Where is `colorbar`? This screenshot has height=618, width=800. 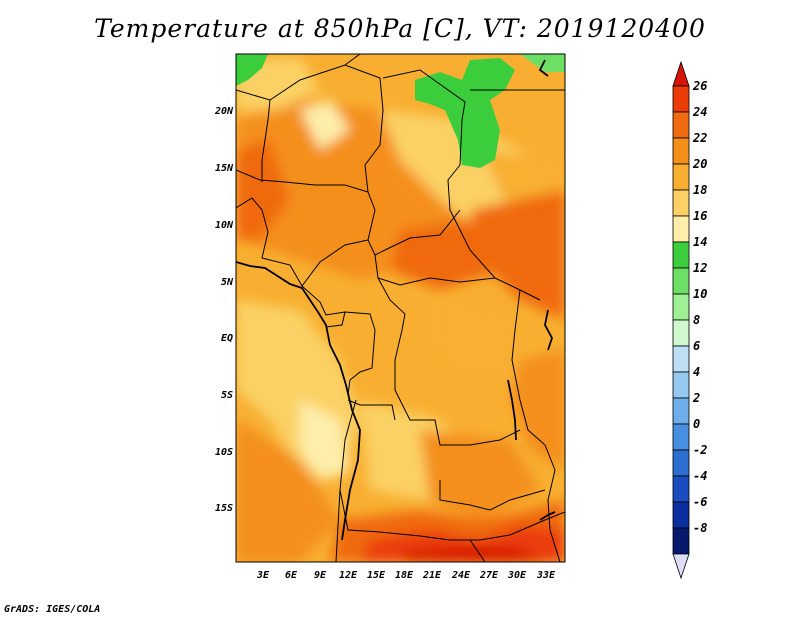
colorbar is located at coordinates (681, 320).